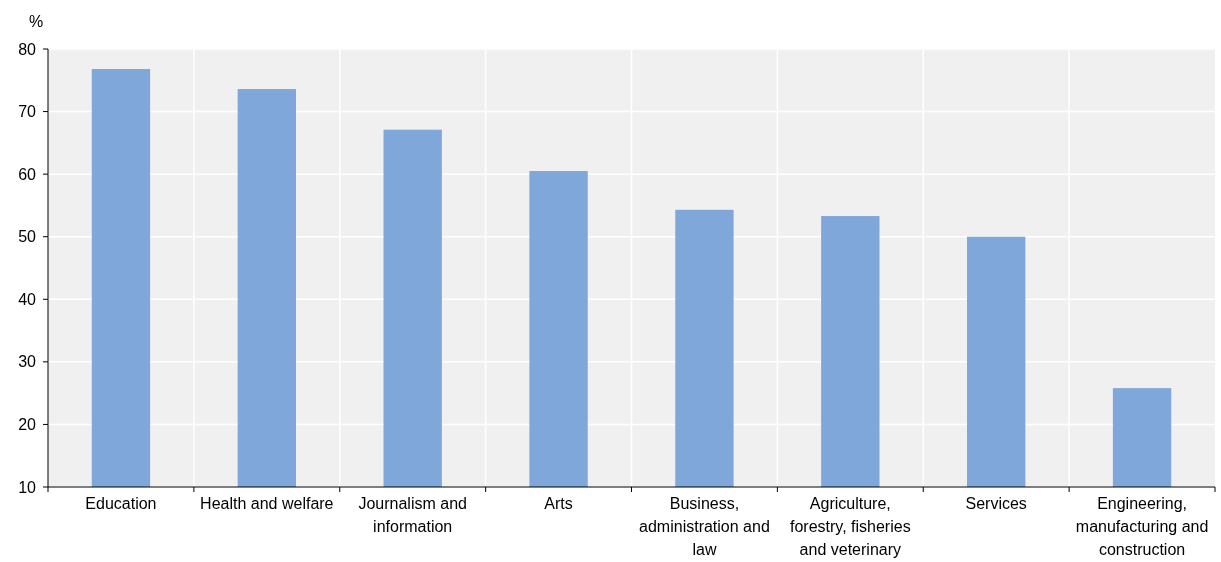  What do you see at coordinates (27, 112) in the screenshot?
I see `y-tick-label: 70` at bounding box center [27, 112].